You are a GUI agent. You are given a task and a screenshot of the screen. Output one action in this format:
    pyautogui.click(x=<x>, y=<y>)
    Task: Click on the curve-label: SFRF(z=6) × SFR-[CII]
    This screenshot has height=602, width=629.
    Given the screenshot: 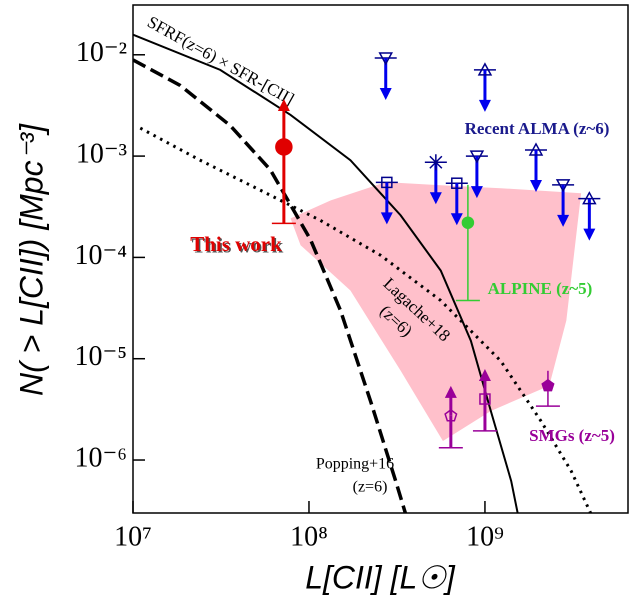 What is the action you would take?
    pyautogui.click(x=220, y=60)
    